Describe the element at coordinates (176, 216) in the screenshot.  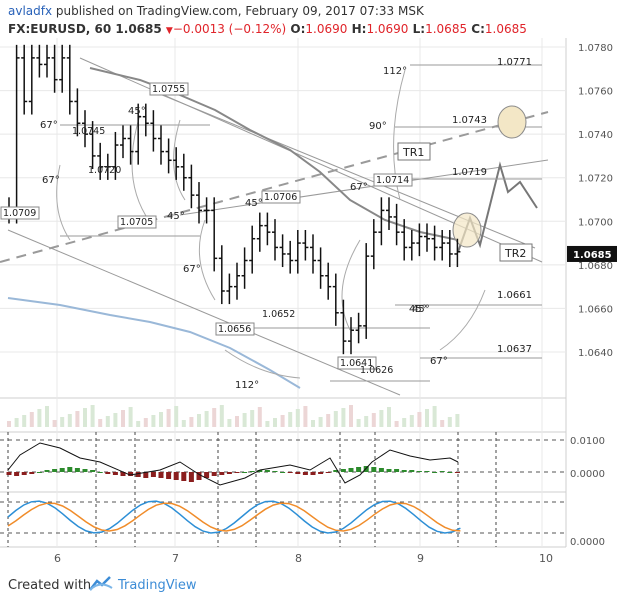
I see `angle-label: 45°` at that location.